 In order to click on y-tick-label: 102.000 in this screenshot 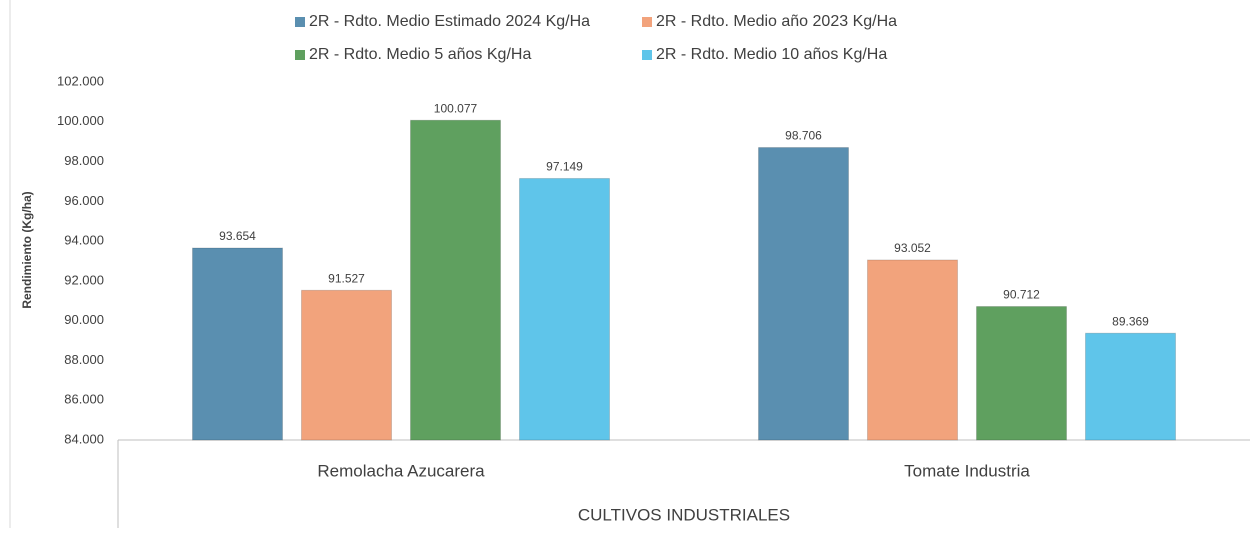, I will do `click(80, 80)`.